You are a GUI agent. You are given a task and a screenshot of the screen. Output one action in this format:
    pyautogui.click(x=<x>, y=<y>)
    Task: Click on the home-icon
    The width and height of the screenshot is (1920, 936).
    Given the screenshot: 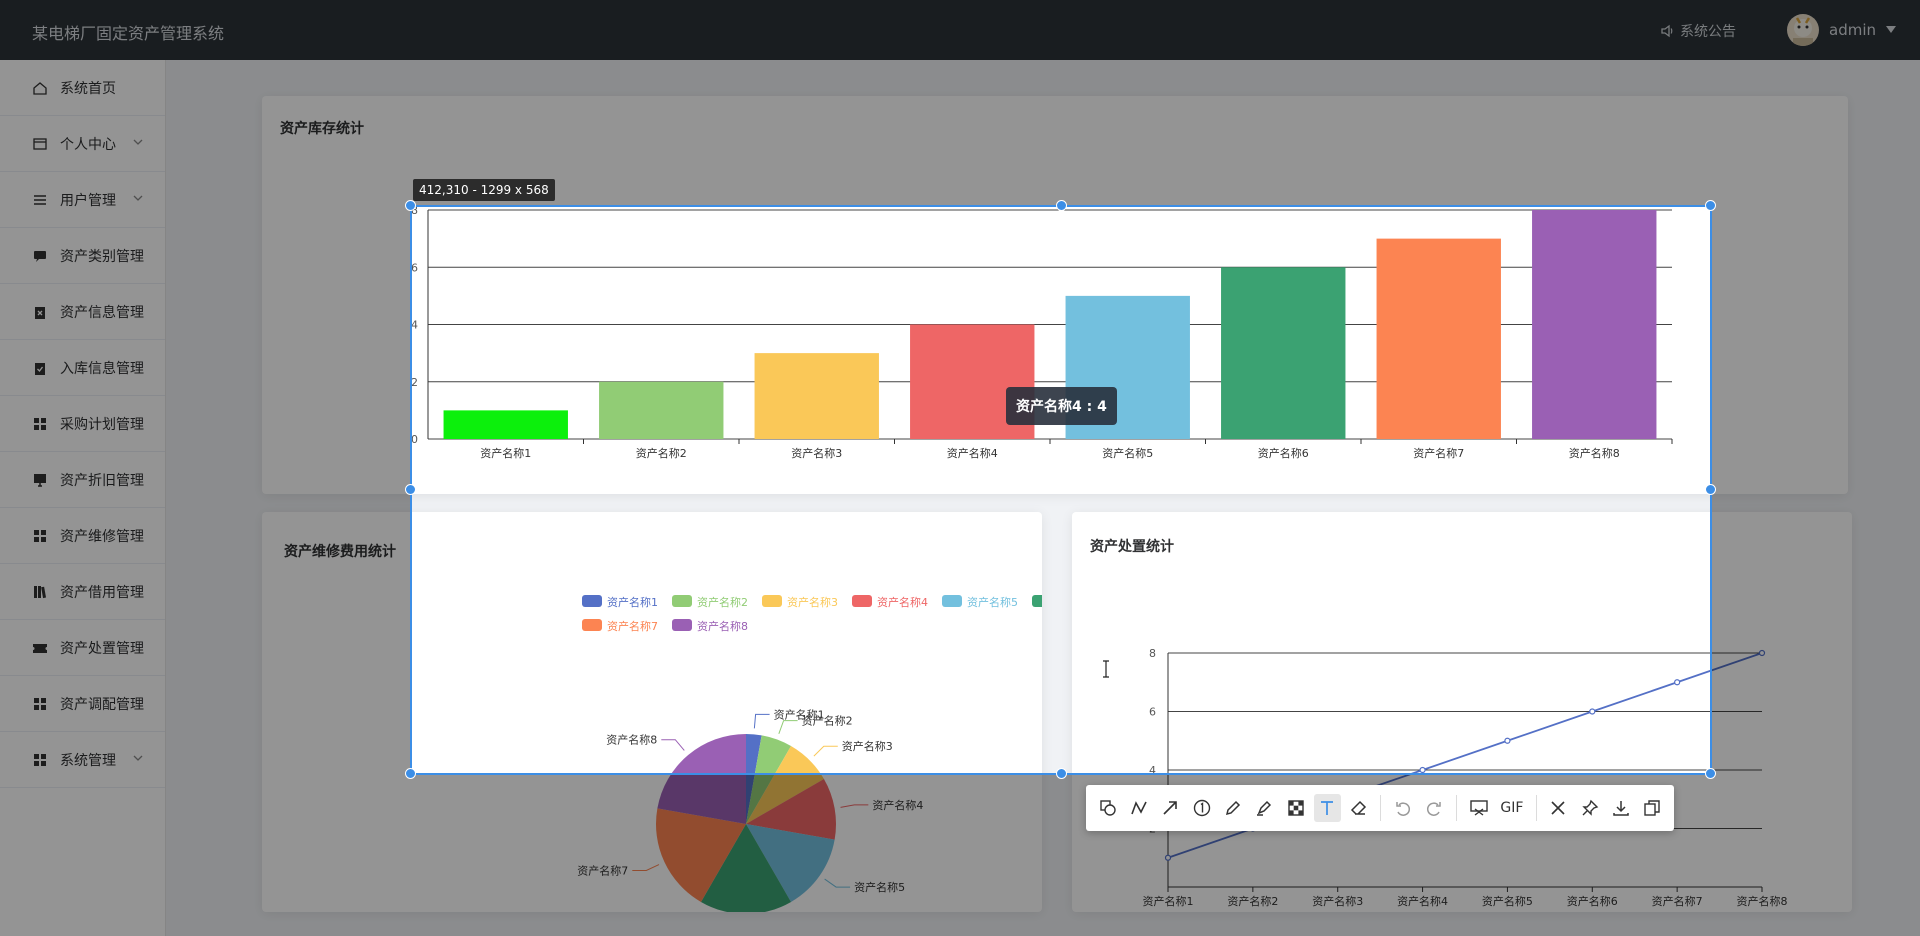 What is the action you would take?
    pyautogui.click(x=40, y=88)
    